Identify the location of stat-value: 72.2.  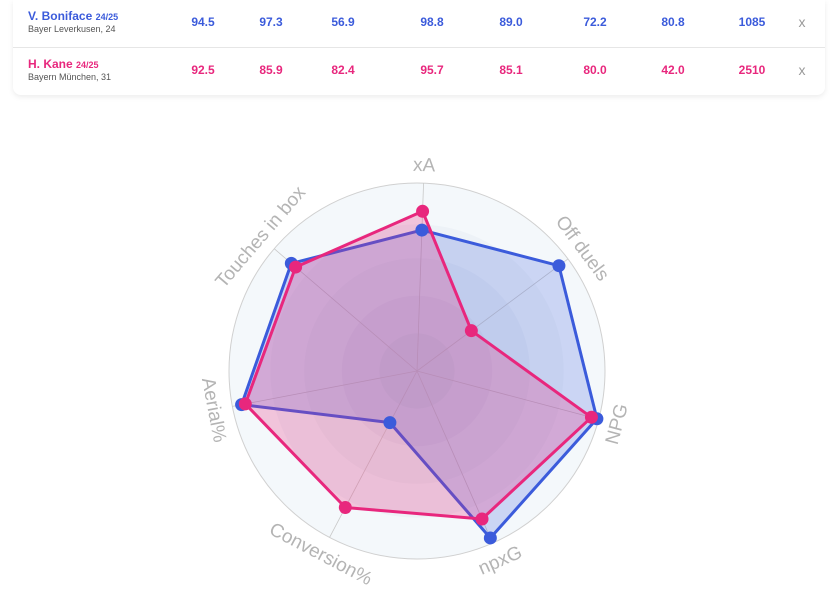
(595, 22).